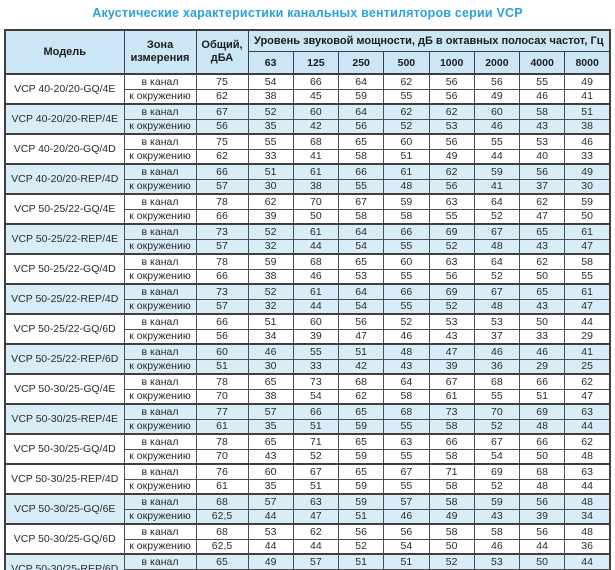 This screenshot has height=570, width=615. I want to click on level-cell-8000hz: 48, so click(587, 501).